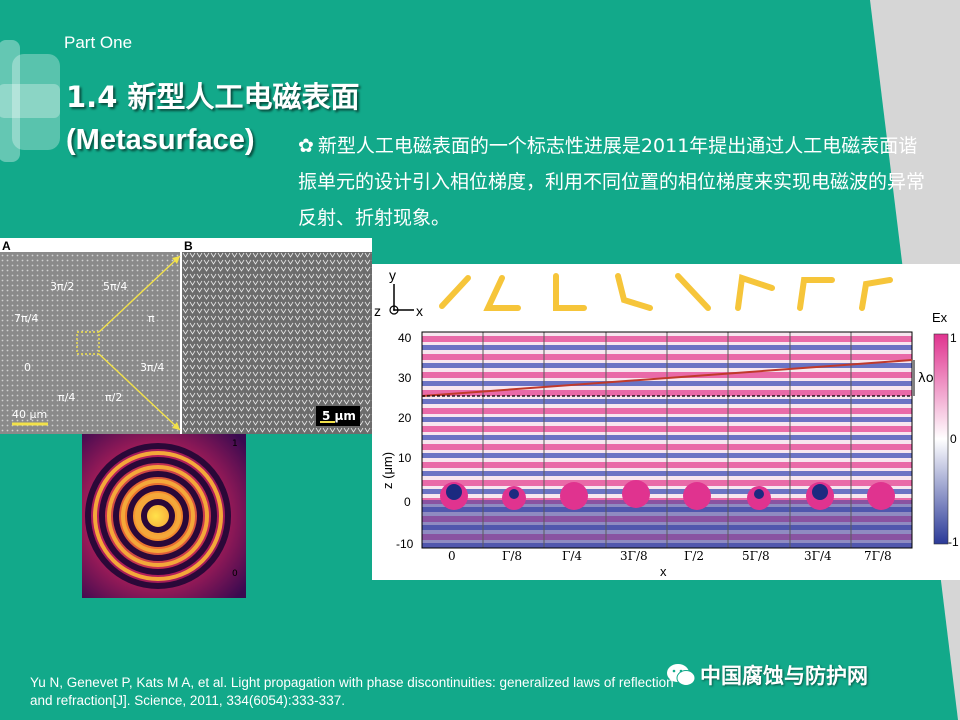 The height and width of the screenshot is (720, 960). What do you see at coordinates (151, 318) in the screenshot?
I see `phase-label: π` at bounding box center [151, 318].